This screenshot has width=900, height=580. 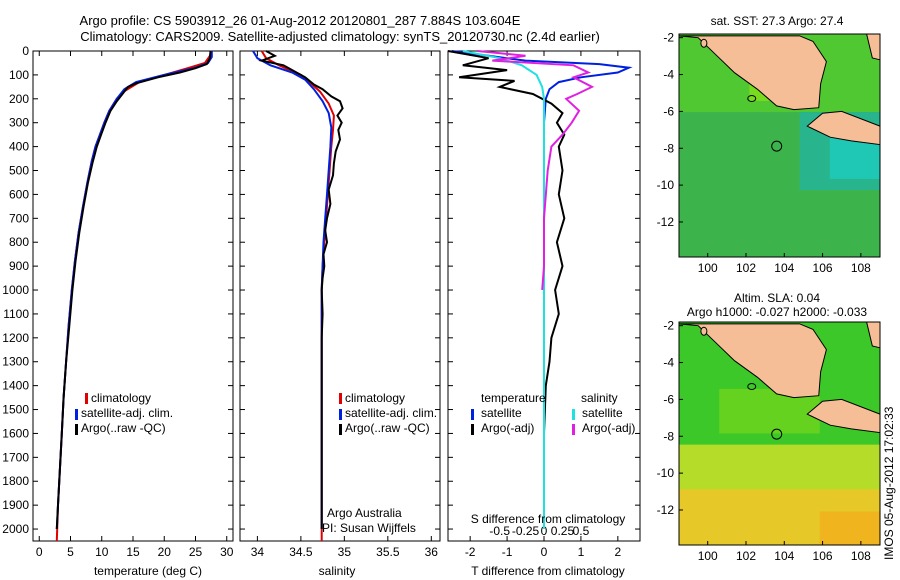 I want to click on imos-timestamp: IMOS 05-Aug-2012 17:02:33, so click(x=889, y=483).